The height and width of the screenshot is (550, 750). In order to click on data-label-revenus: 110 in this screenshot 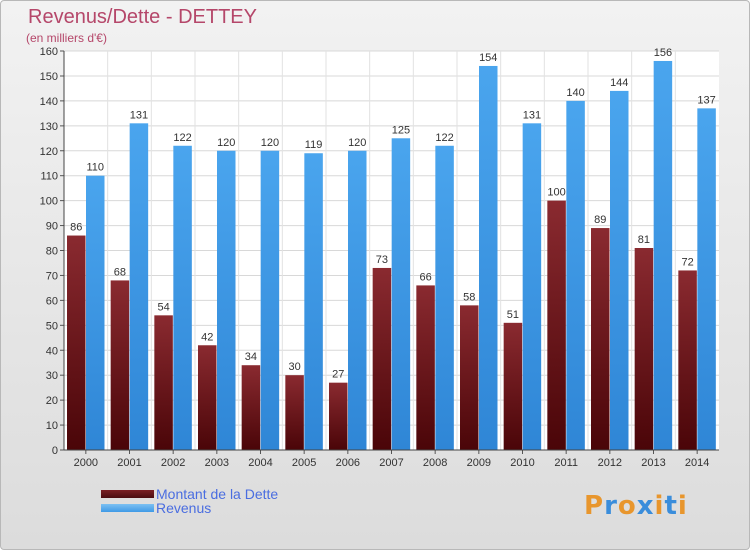, I will do `click(95, 168)`.